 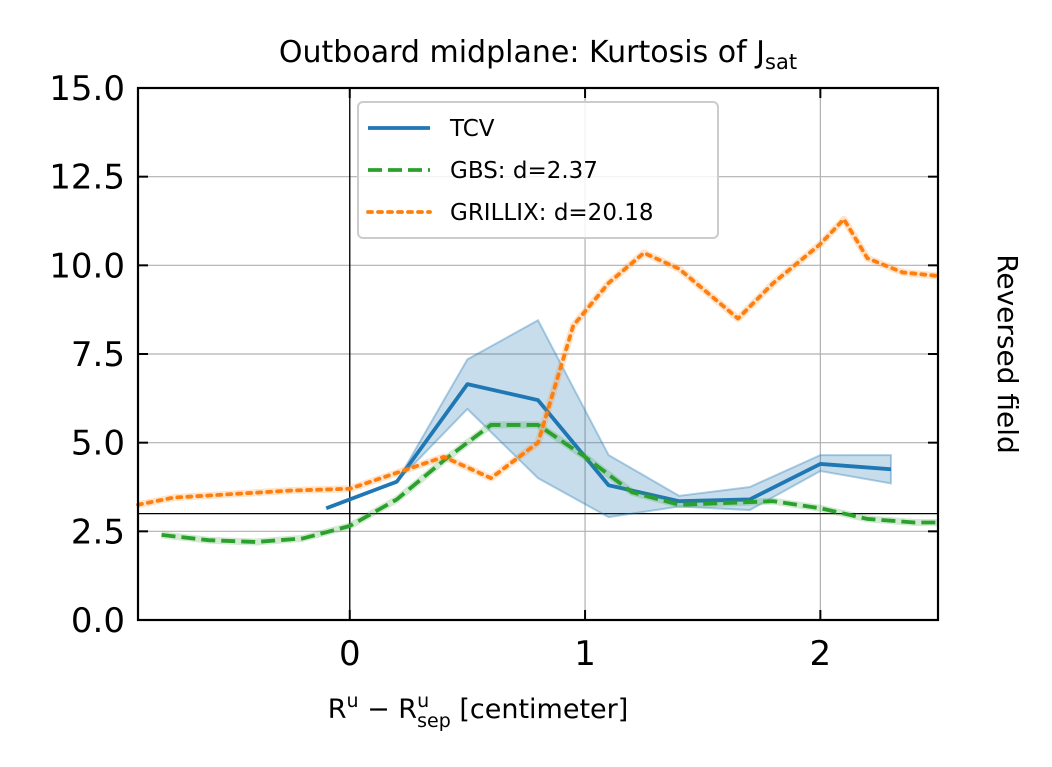 What do you see at coordinates (608, 446) in the screenshot?
I see `series-line-tcv` at bounding box center [608, 446].